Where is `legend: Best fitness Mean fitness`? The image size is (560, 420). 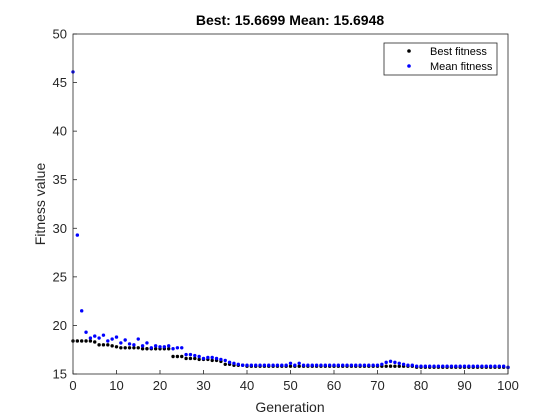 legend: Best fitness Mean fitness is located at coordinates (440, 59).